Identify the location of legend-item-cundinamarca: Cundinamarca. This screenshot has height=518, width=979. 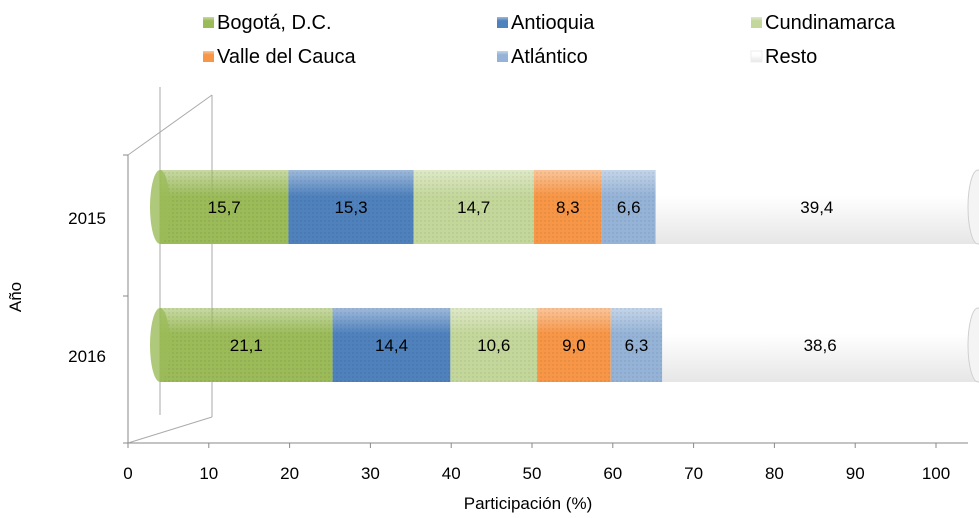
(823, 23).